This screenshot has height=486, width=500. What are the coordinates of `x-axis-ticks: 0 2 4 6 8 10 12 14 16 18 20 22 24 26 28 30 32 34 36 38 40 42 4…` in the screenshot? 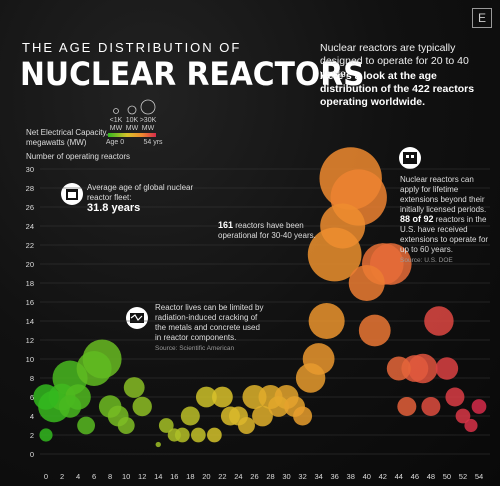 It's located at (263, 476).